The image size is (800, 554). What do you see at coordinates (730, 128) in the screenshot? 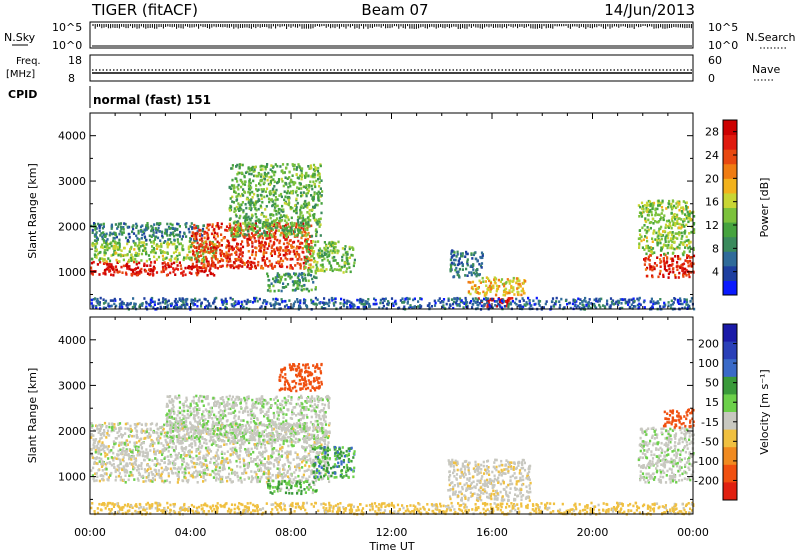
I see `colorbar-swatch` at bounding box center [730, 128].